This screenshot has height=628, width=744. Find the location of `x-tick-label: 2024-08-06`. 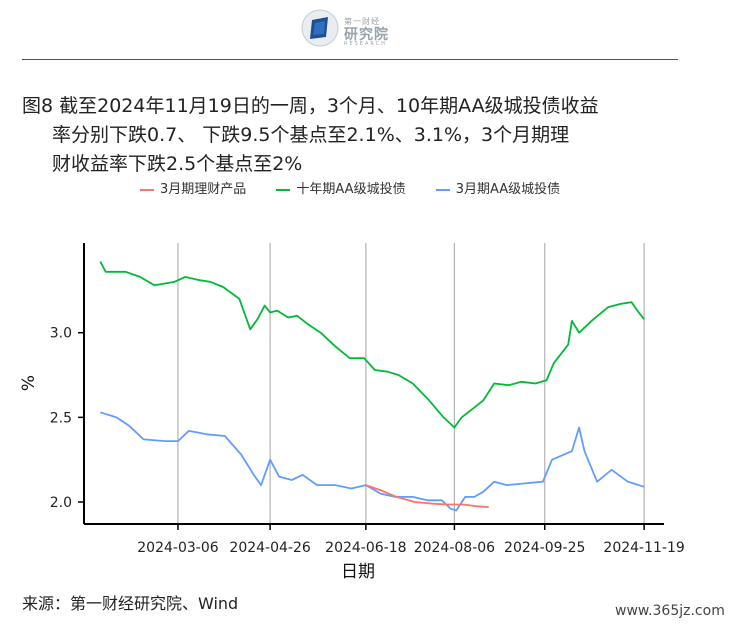

x-tick-label: 2024-08-06 is located at coordinates (454, 548).